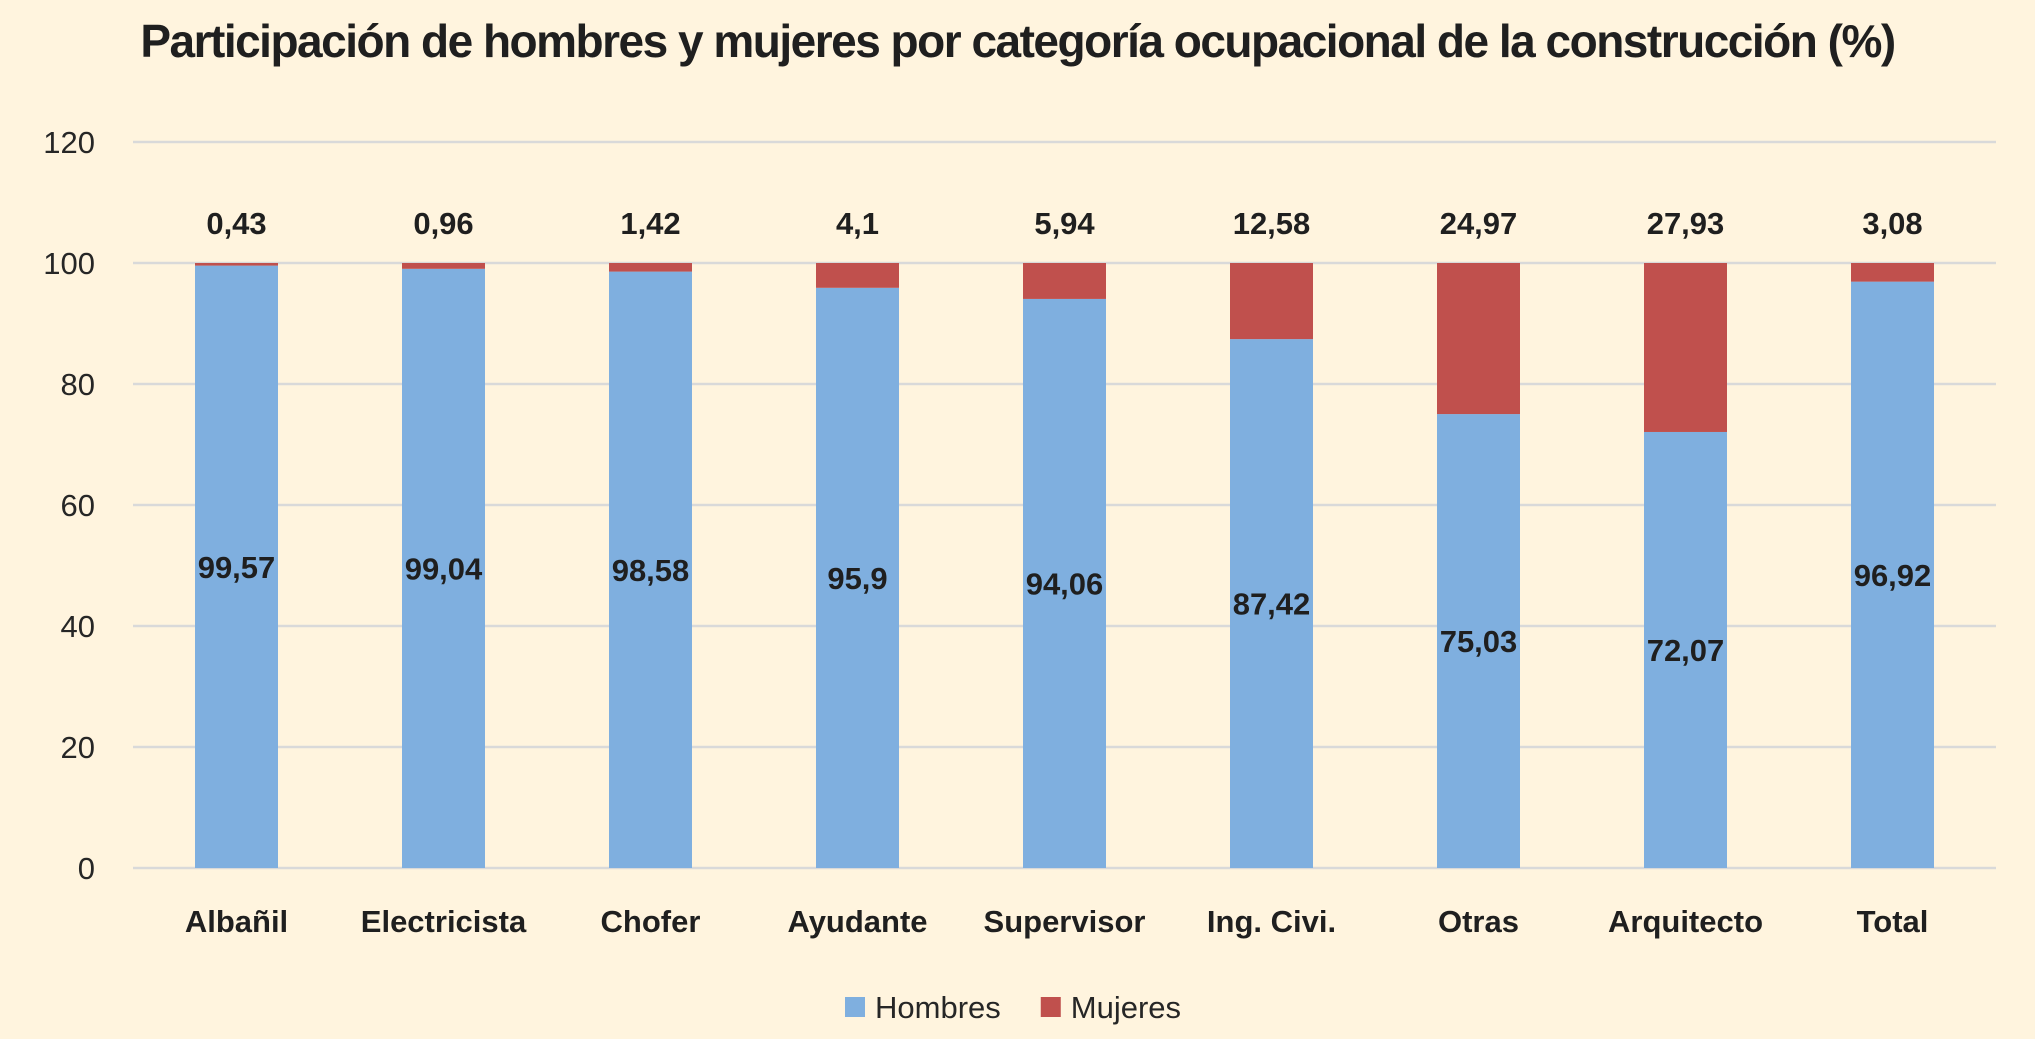  Describe the element at coordinates (86, 868) in the screenshot. I see `y-tick-label: 0` at that location.